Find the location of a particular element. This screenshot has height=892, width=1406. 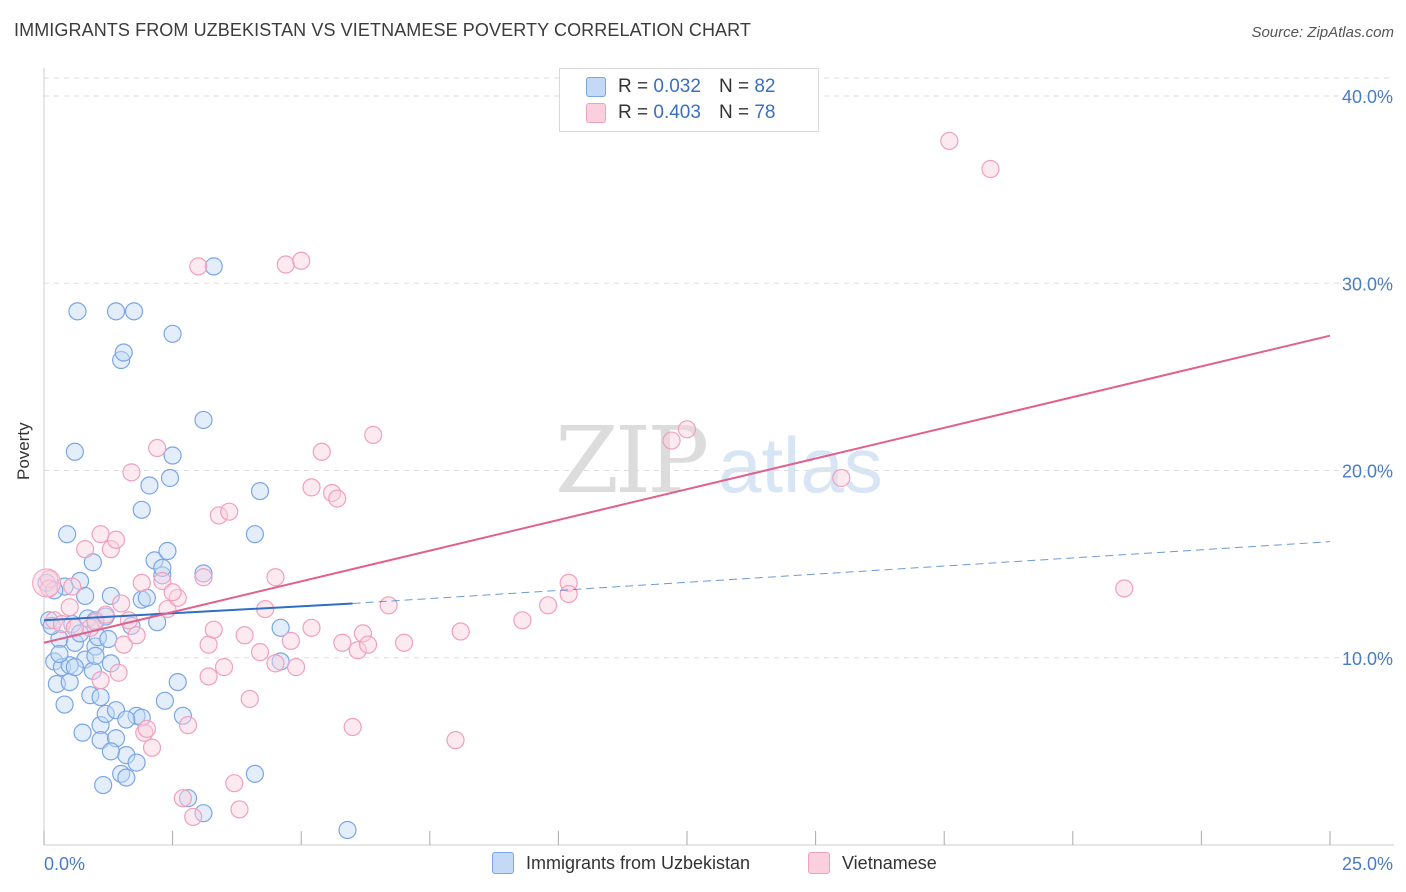

legend-row-vietnamese: R = 0.403 N = 78 is located at coordinates (680, 113).